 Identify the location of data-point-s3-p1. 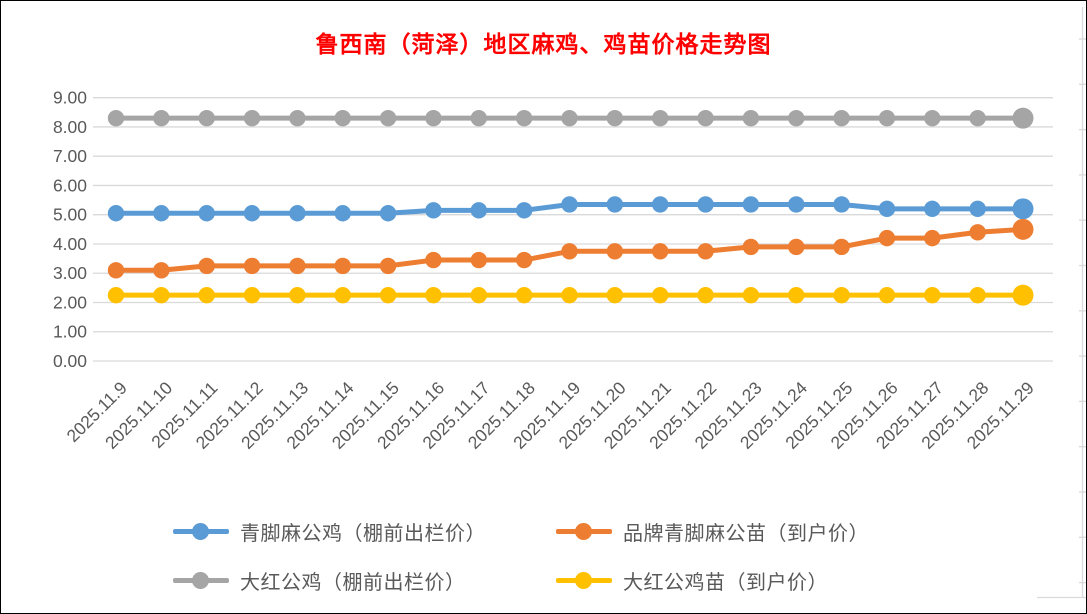
(161, 295).